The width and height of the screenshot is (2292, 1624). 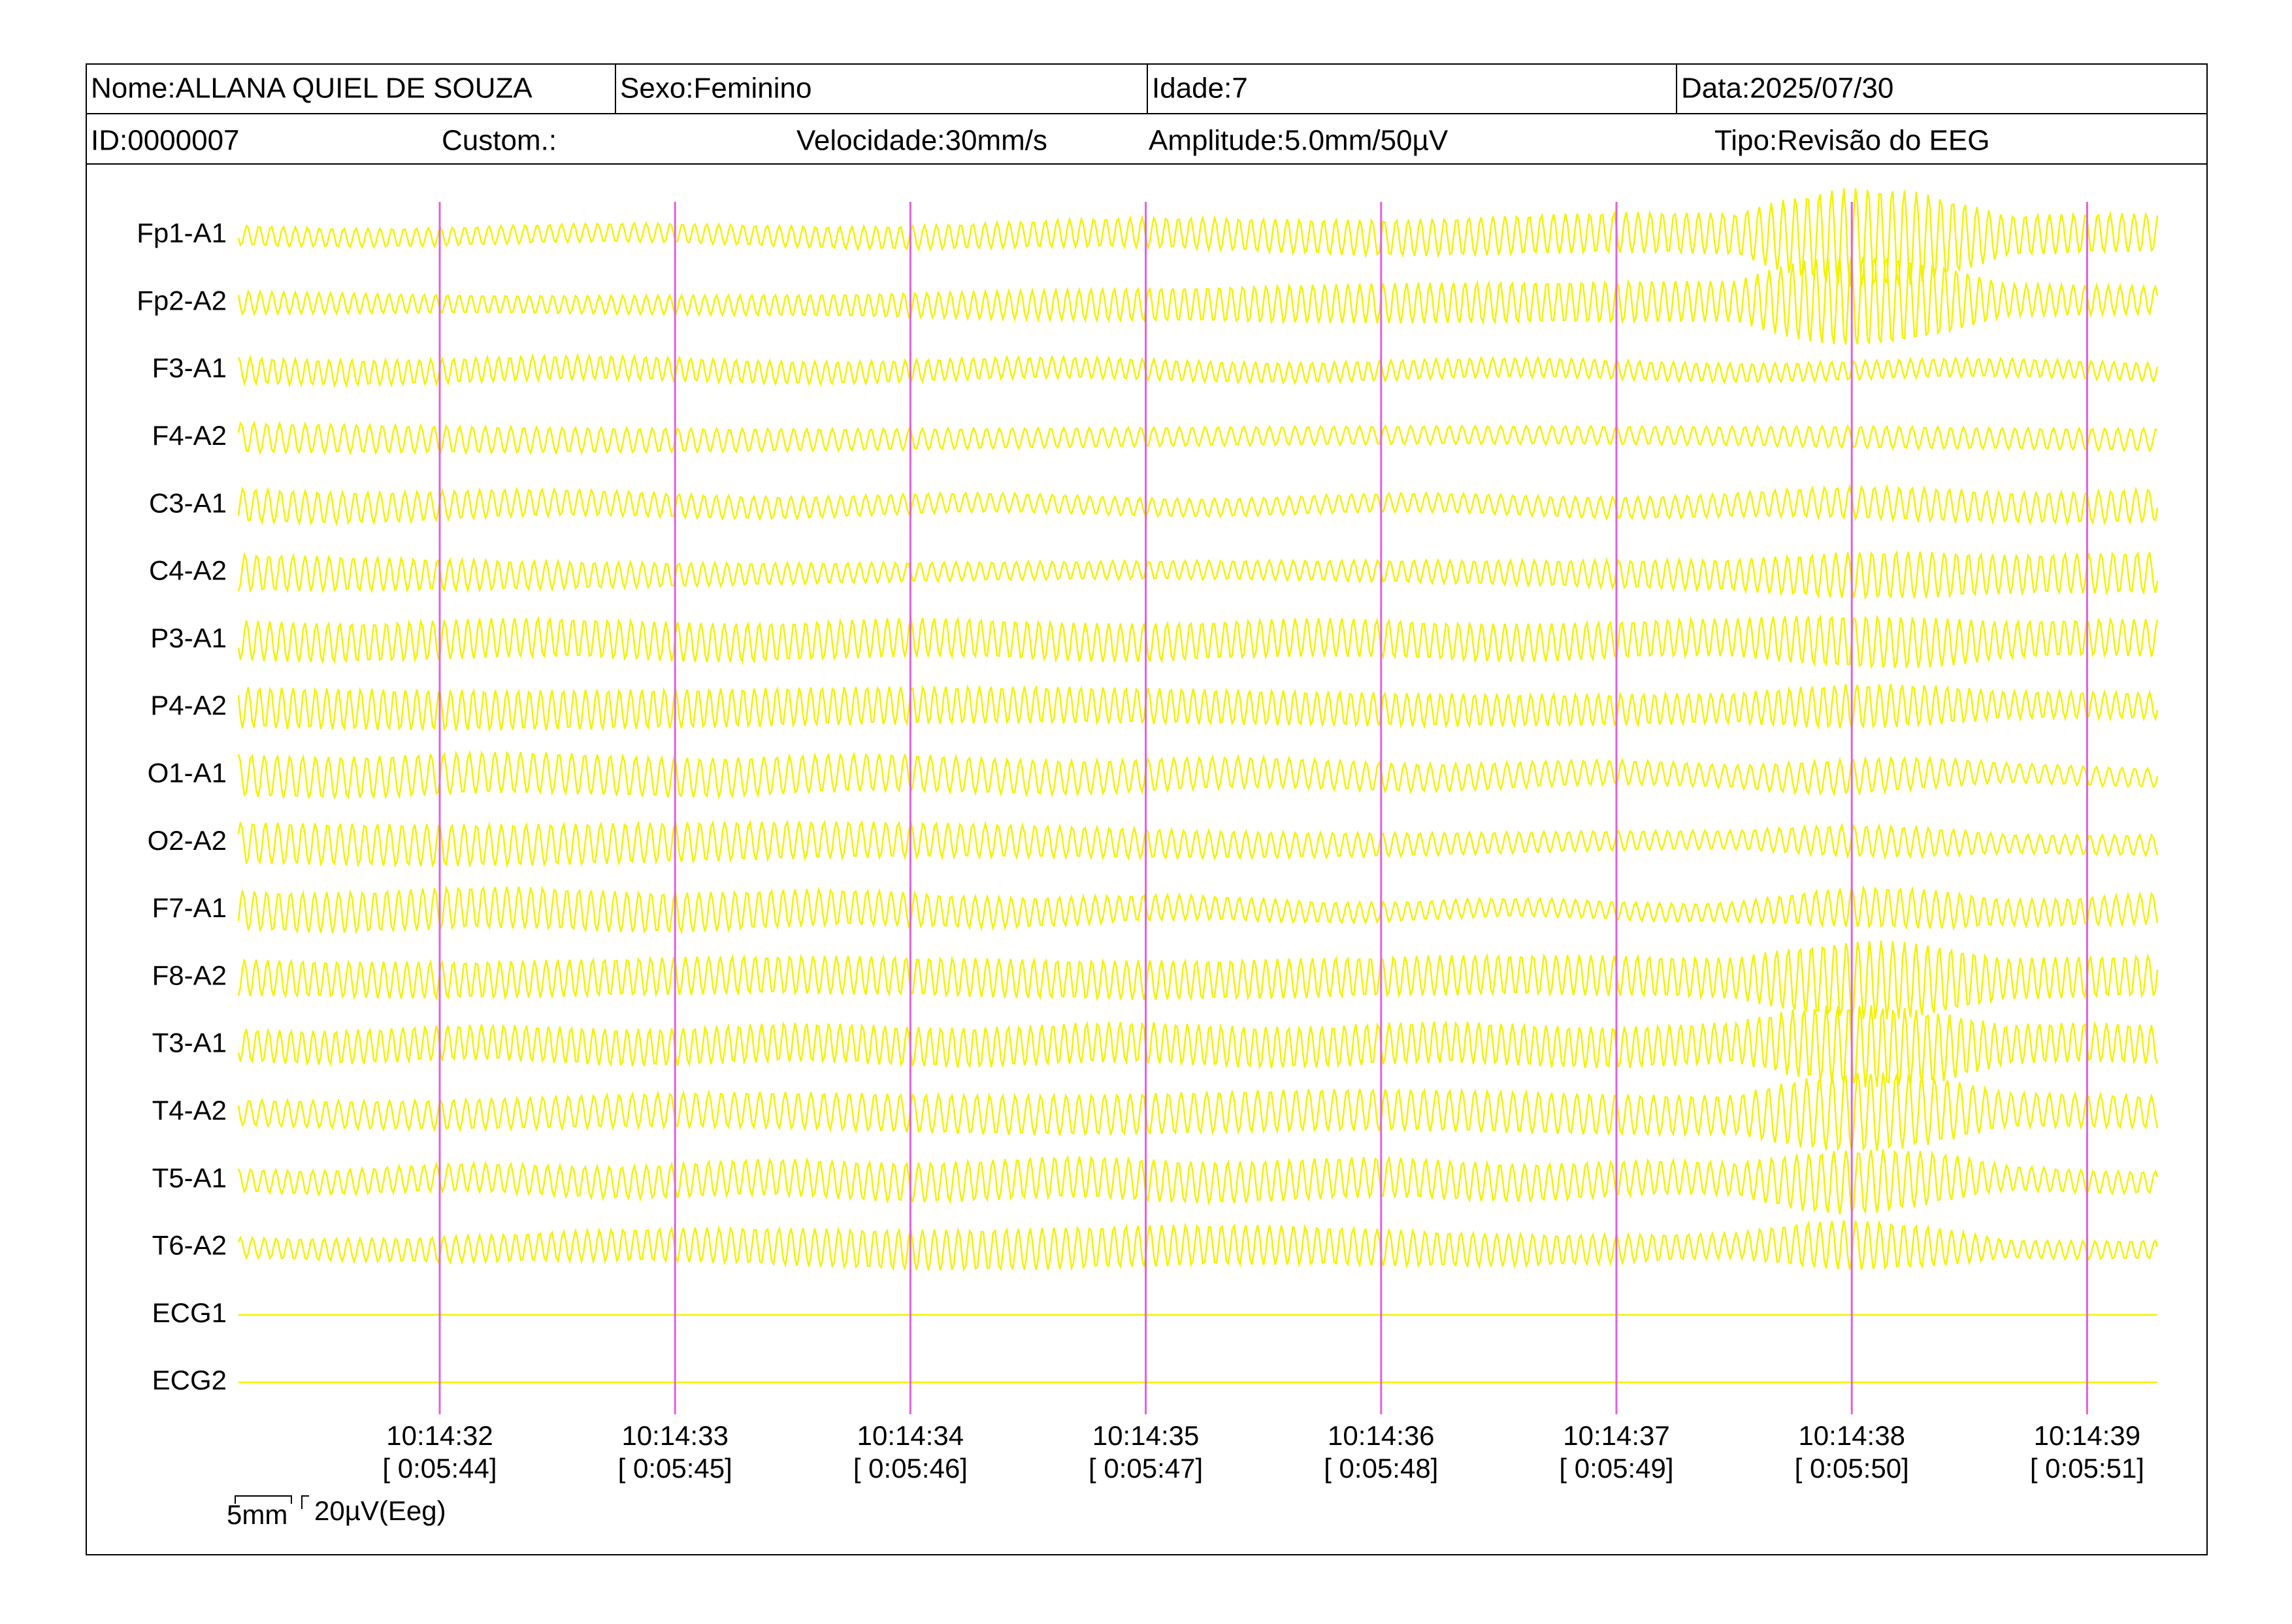 What do you see at coordinates (190, 368) in the screenshot?
I see `channel-label: F3-A1` at bounding box center [190, 368].